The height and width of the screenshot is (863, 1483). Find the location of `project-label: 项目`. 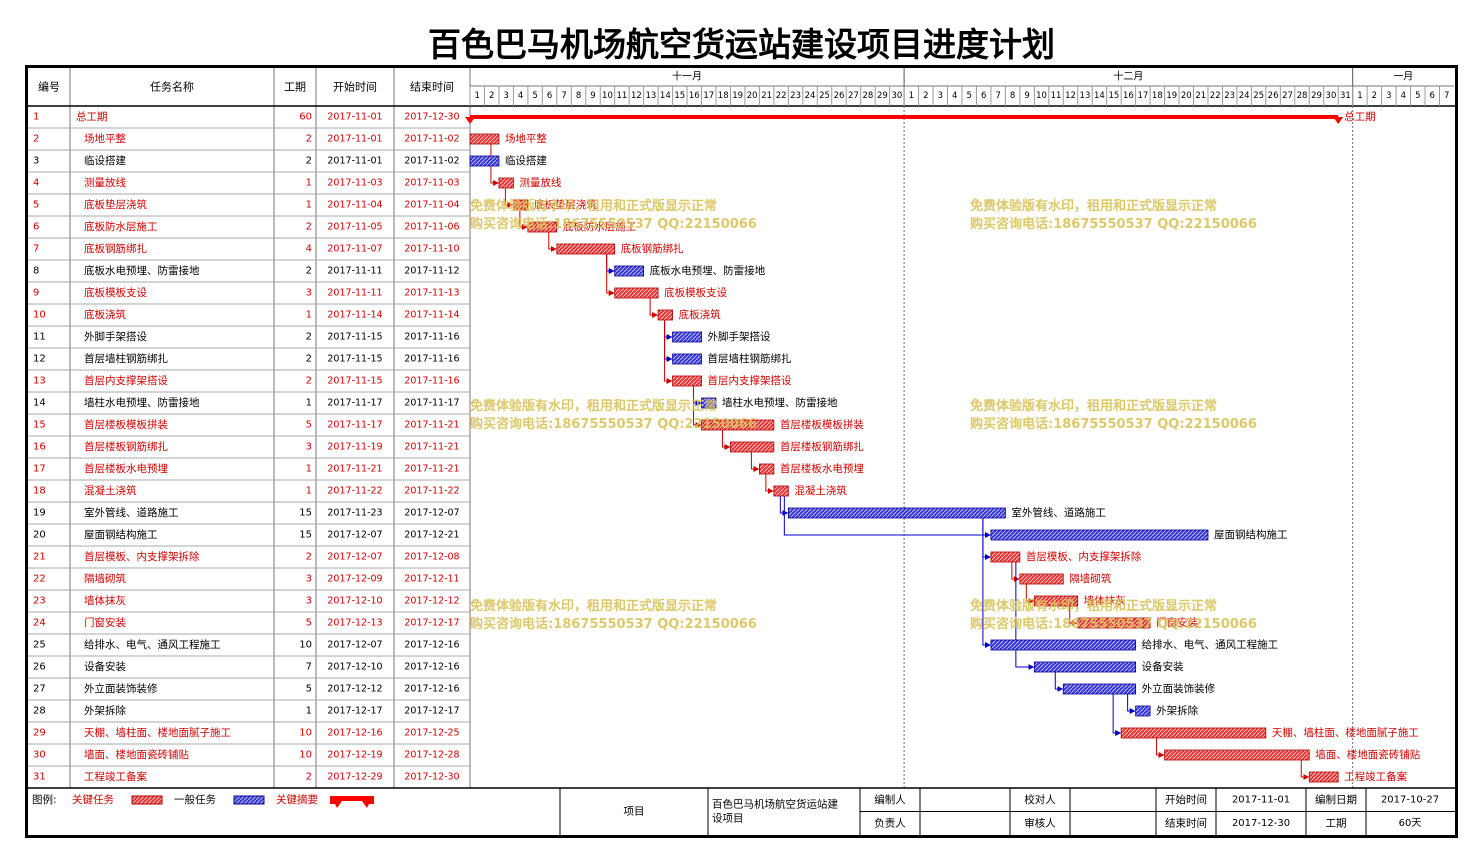

project-label: 项目 is located at coordinates (634, 812).